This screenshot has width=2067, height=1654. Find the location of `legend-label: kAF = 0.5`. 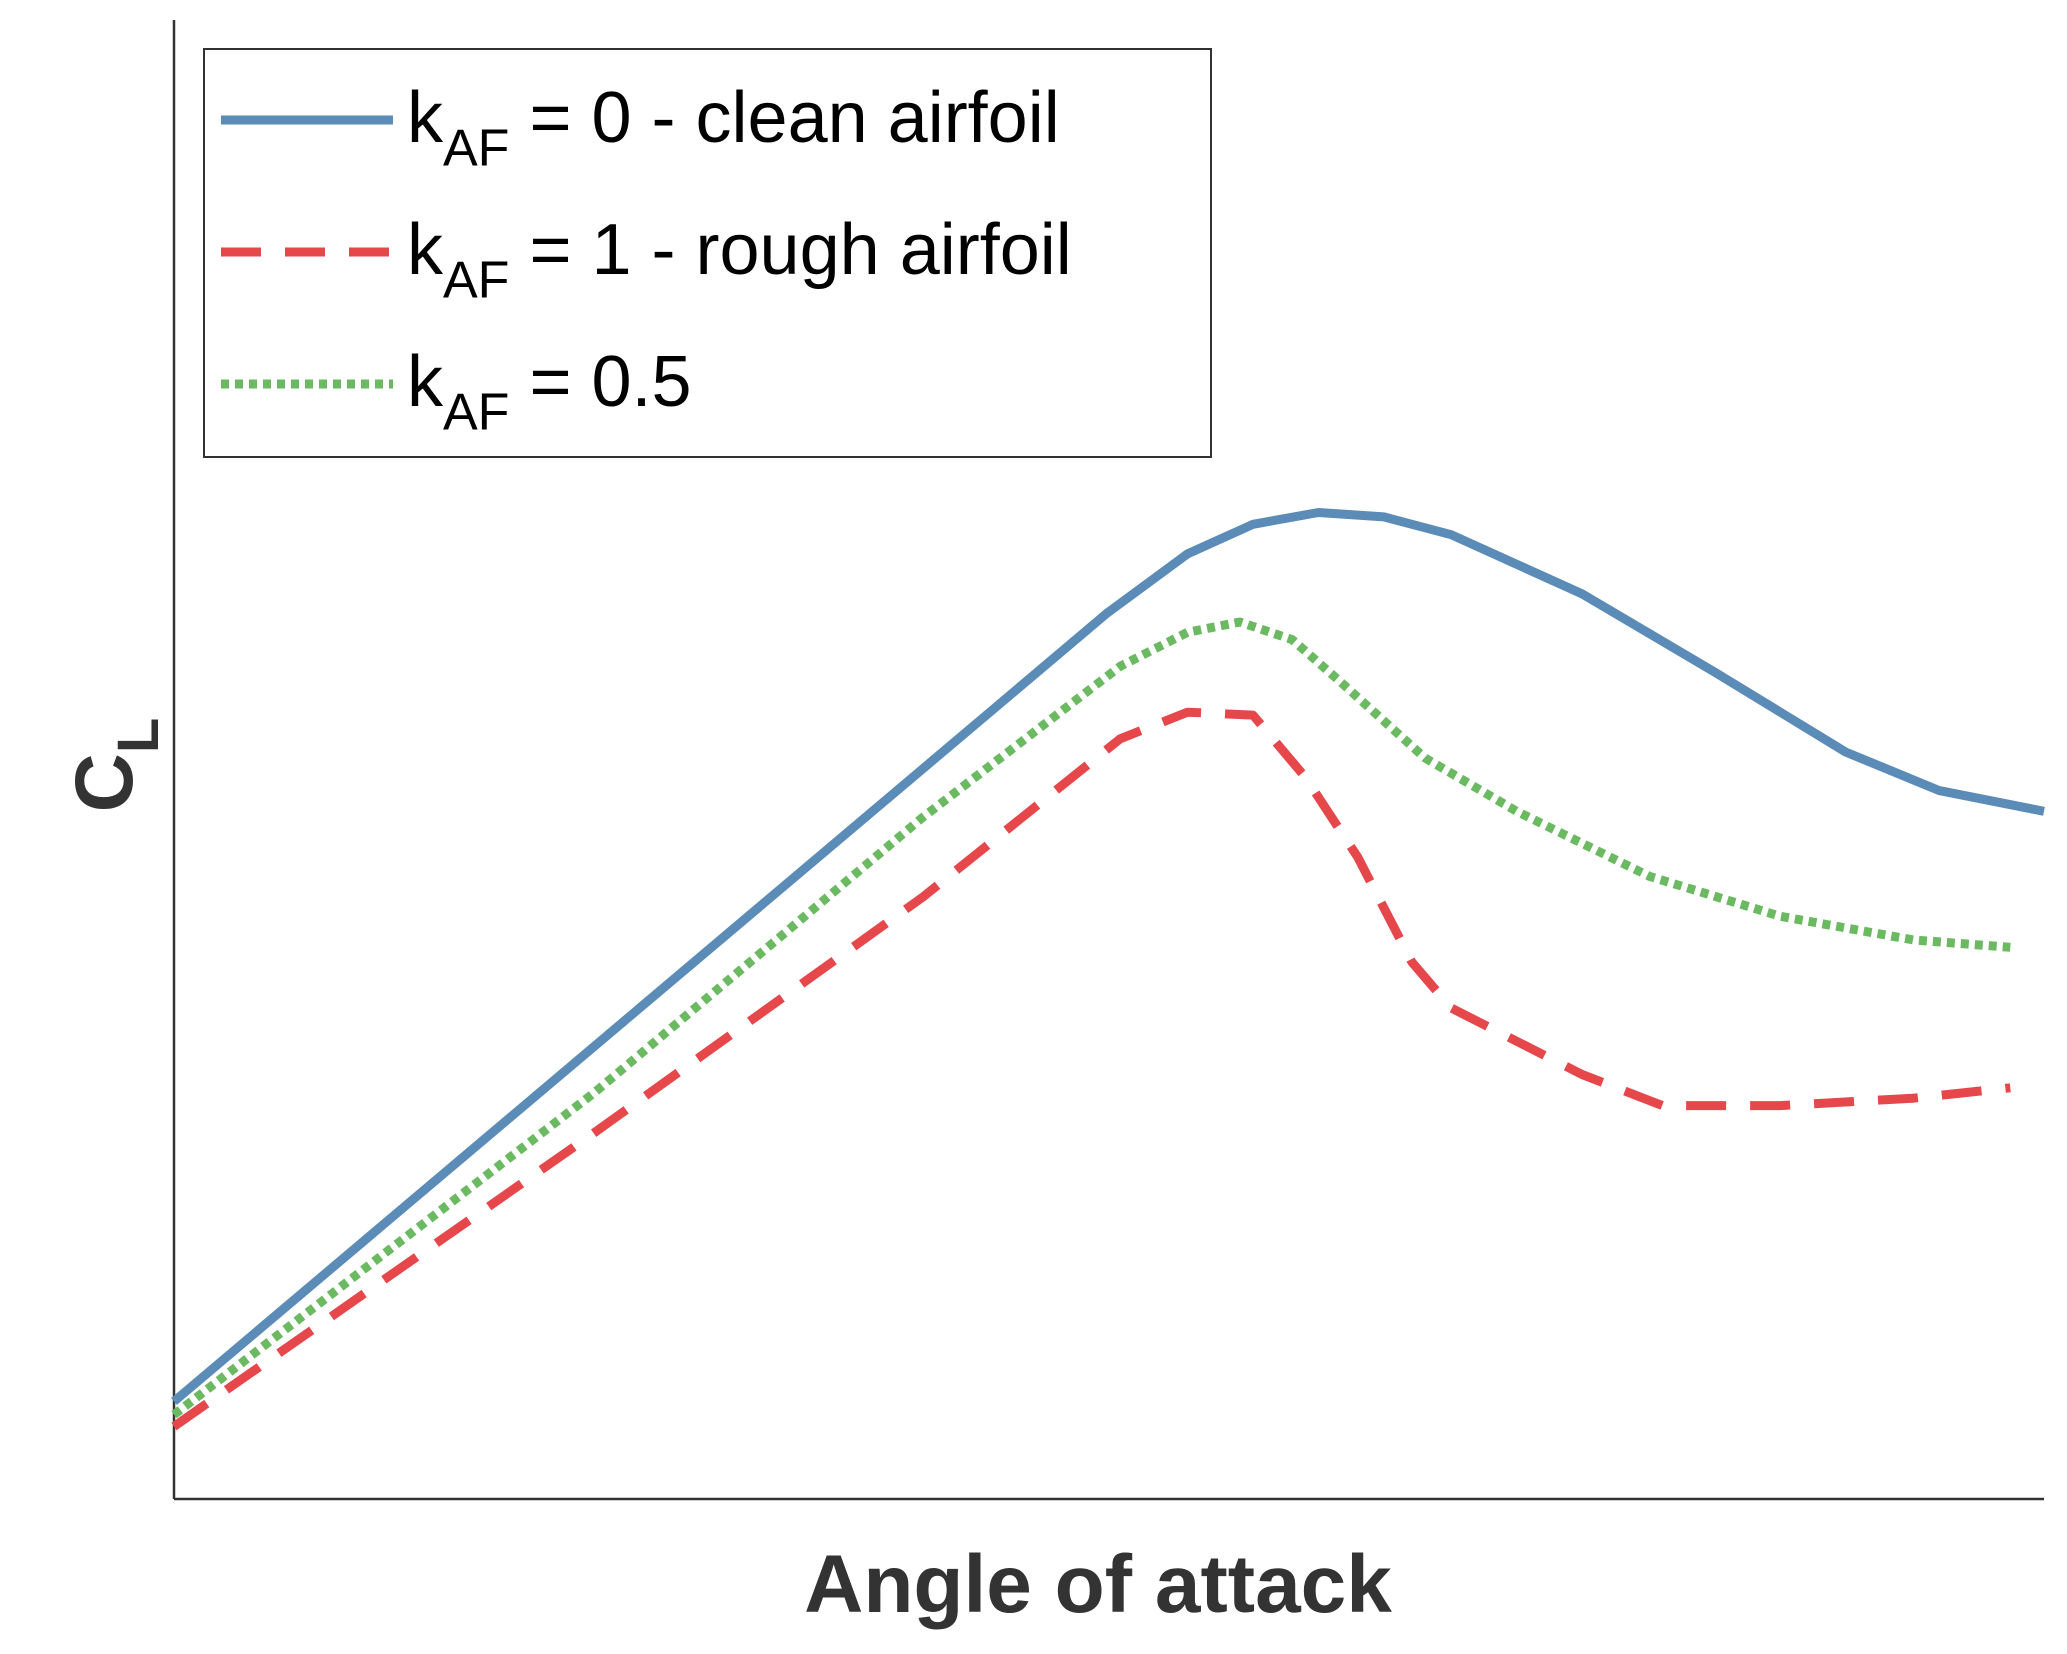

legend-label: kAF = 0.5 is located at coordinates (549, 391).